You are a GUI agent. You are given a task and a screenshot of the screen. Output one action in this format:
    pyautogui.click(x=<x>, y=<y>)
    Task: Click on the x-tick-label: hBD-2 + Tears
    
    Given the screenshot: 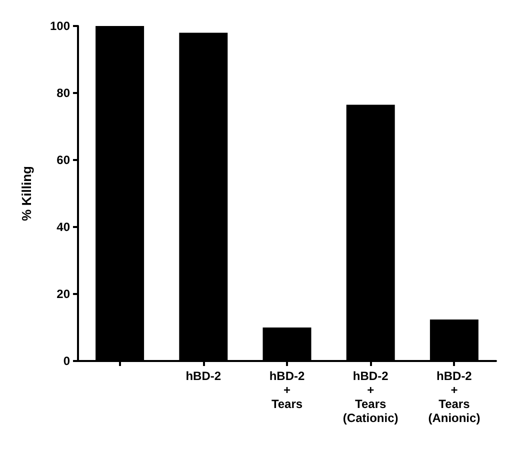 What is the action you would take?
    pyautogui.click(x=287, y=390)
    